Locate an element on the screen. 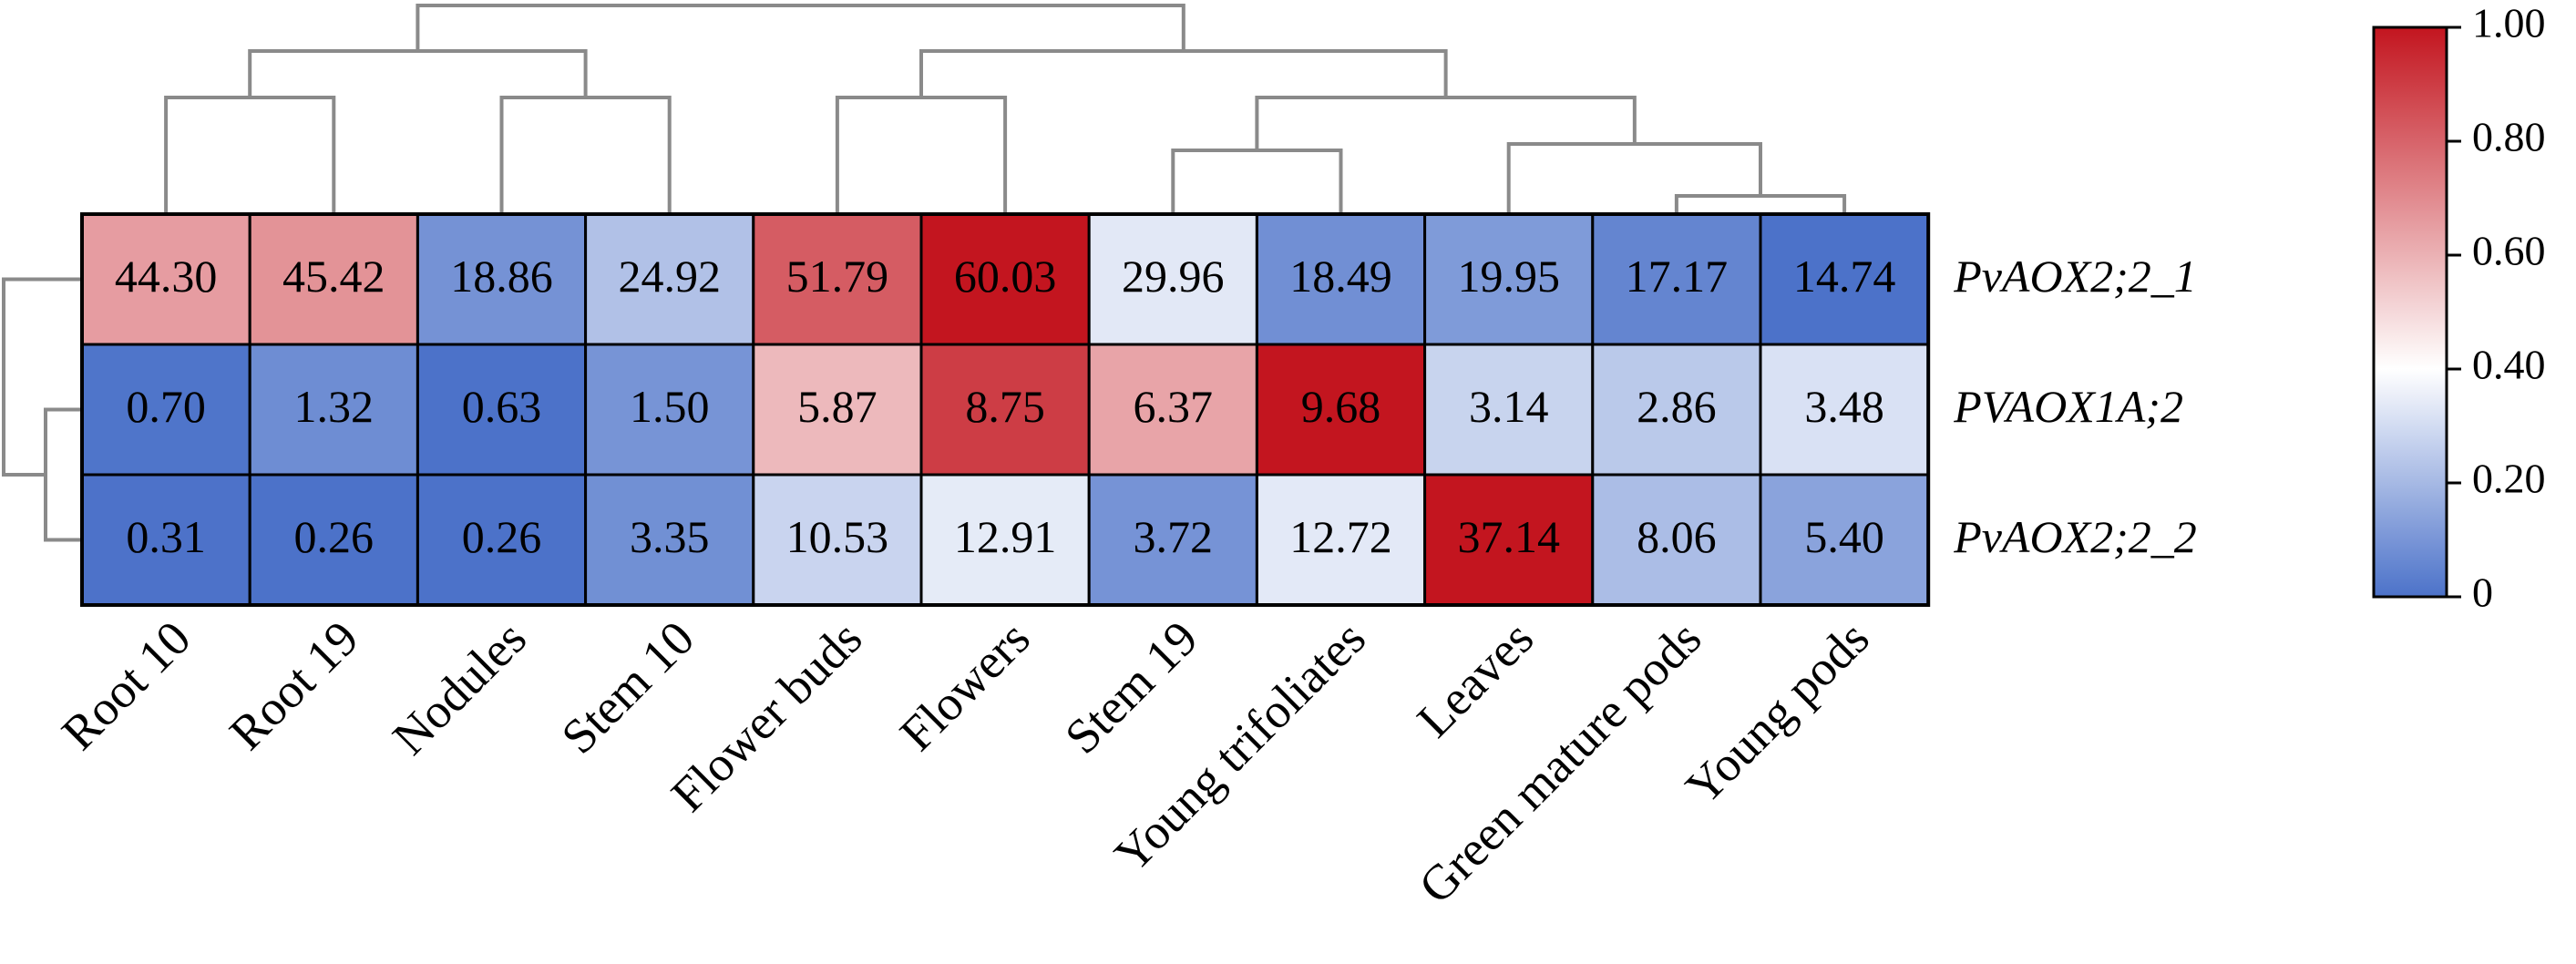 This screenshot has width=2576, height=964. cell-value-label: 10.53 is located at coordinates (838, 536).